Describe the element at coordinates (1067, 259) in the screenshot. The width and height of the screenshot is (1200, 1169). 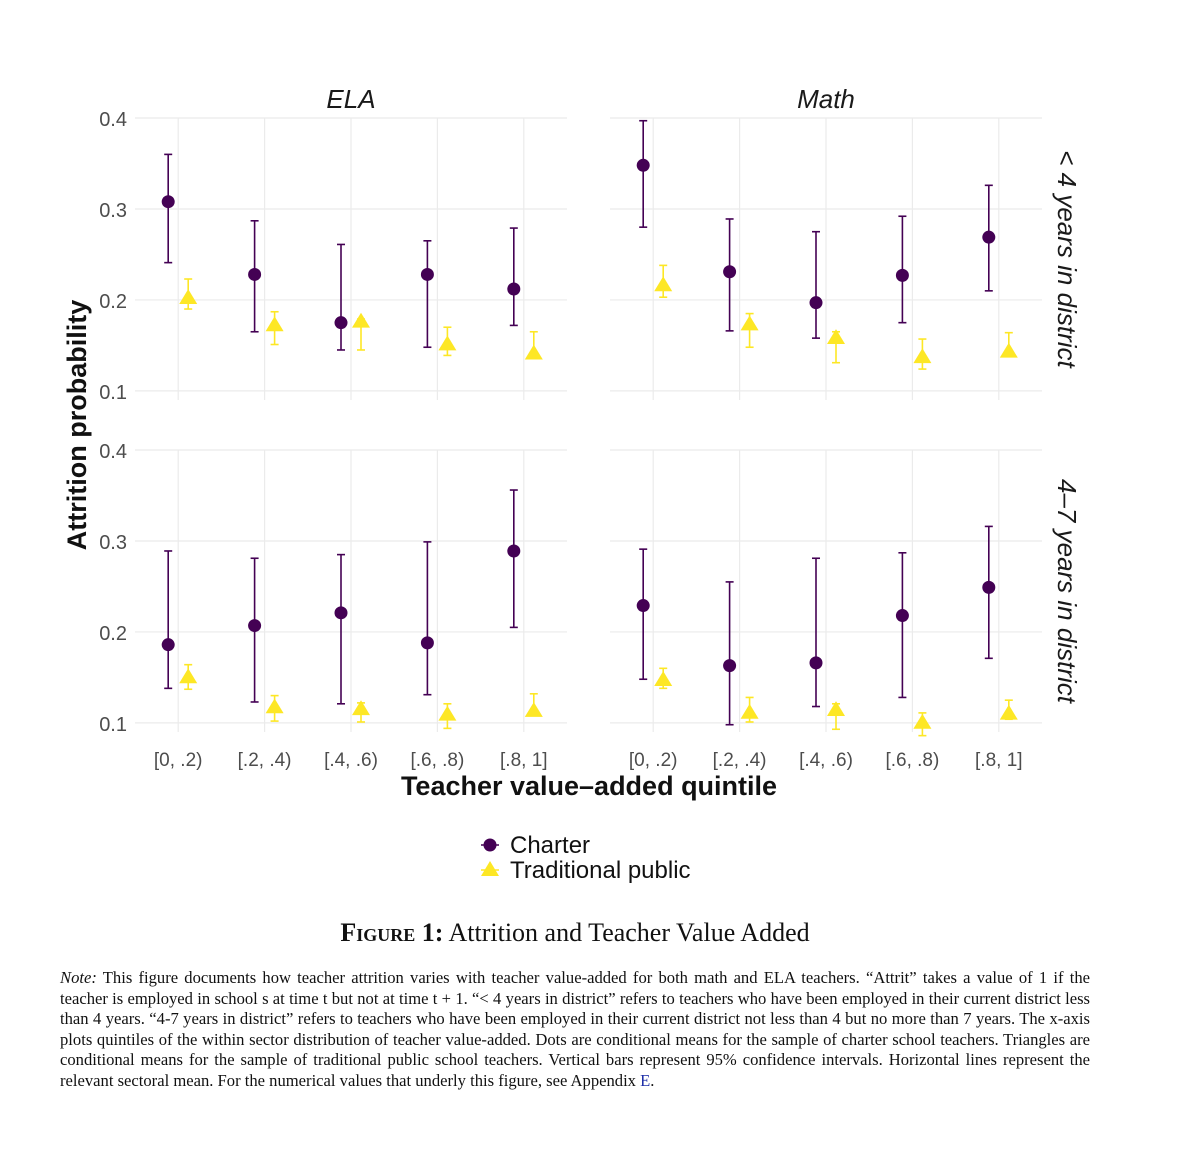
I see `facet-row-label: < 4 years in district` at that location.